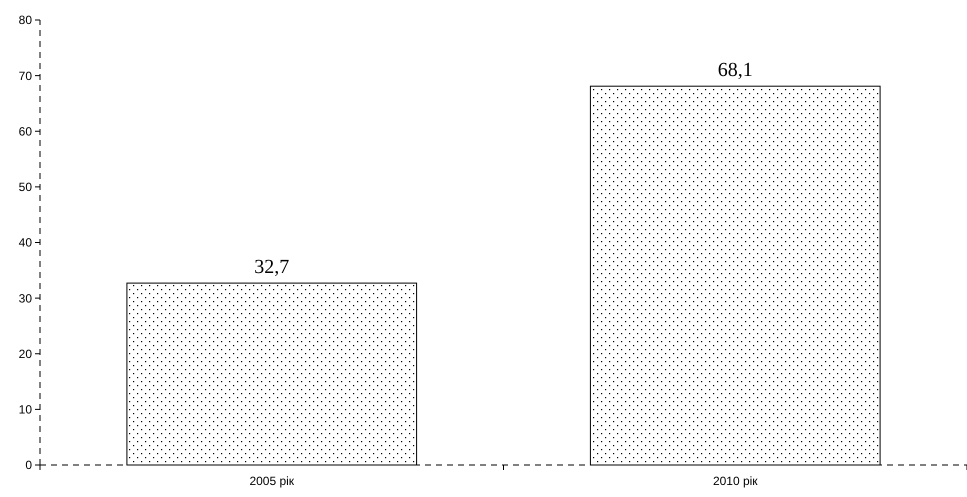  What do you see at coordinates (272, 267) in the screenshot?
I see `data-label: 32,7` at bounding box center [272, 267].